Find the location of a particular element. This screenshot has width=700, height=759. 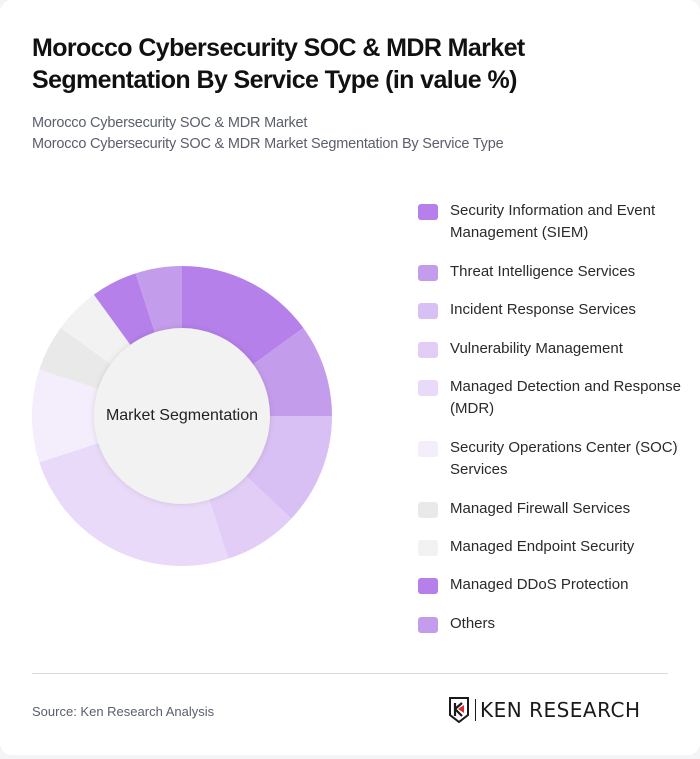

footer-divider is located at coordinates (350, 673).